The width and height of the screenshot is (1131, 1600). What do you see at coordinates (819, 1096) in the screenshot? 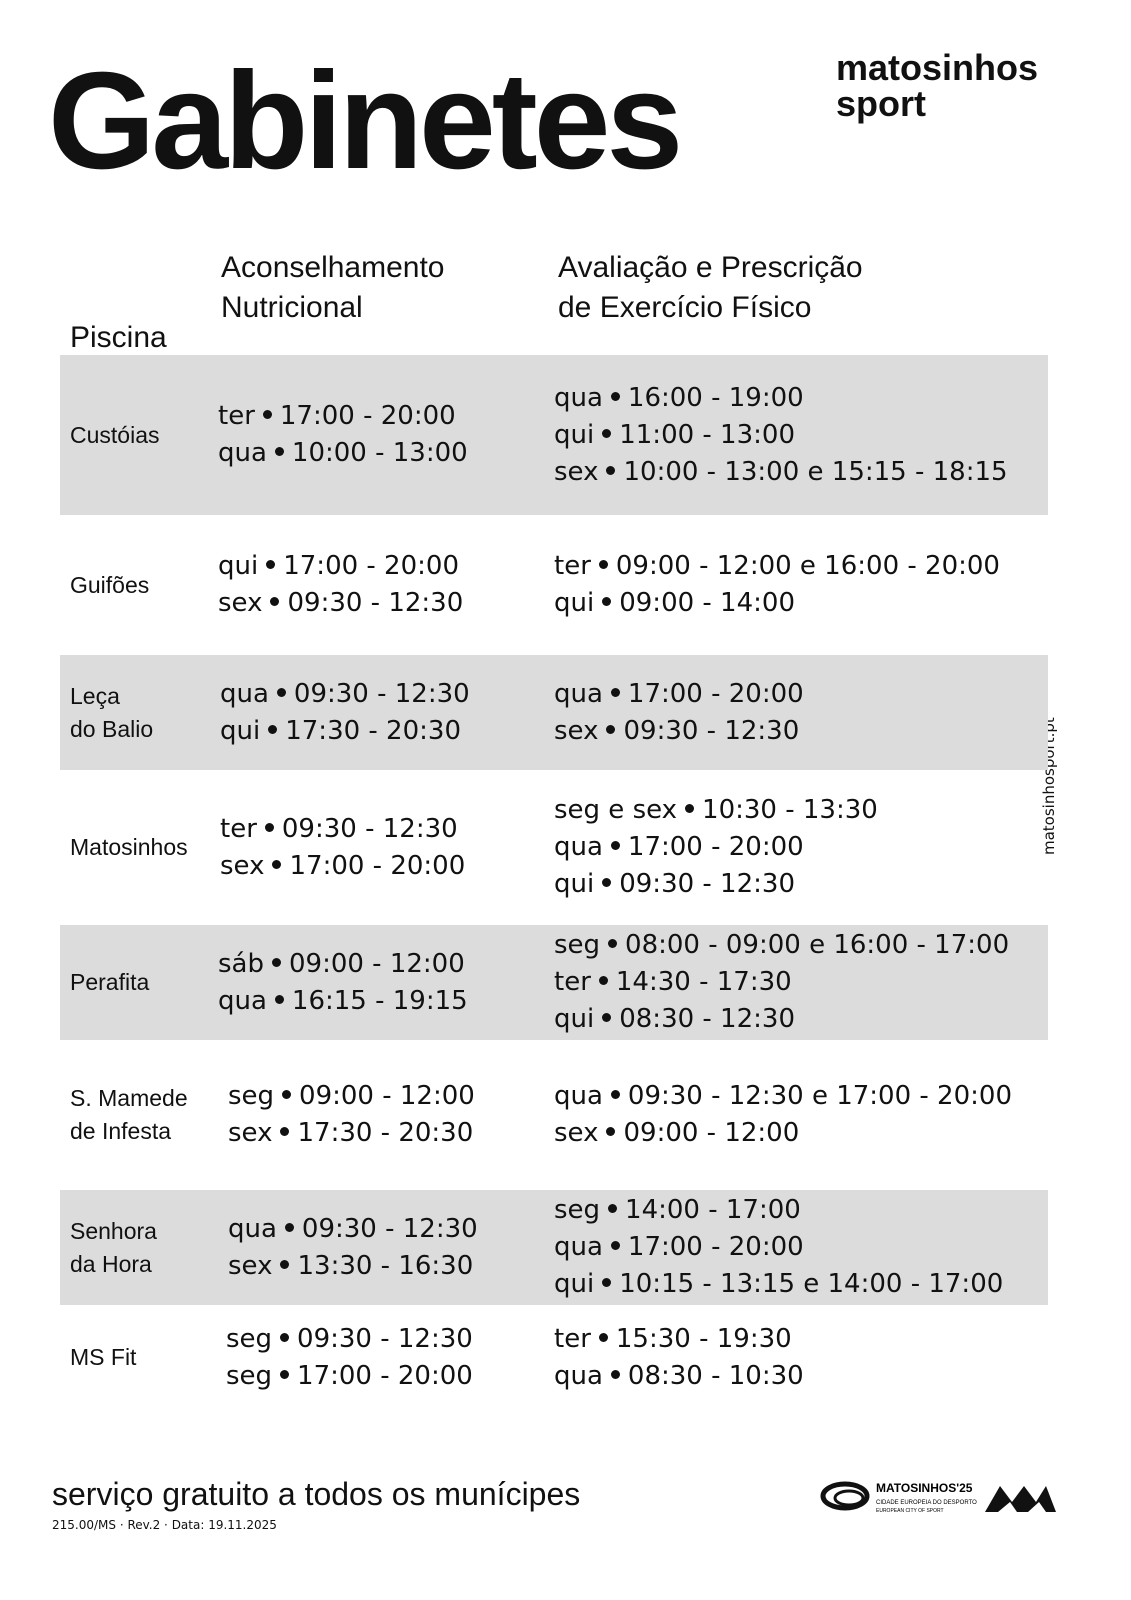
I see `time: 09:30 - 12:30 e 17:00 - 20:00` at bounding box center [819, 1096].